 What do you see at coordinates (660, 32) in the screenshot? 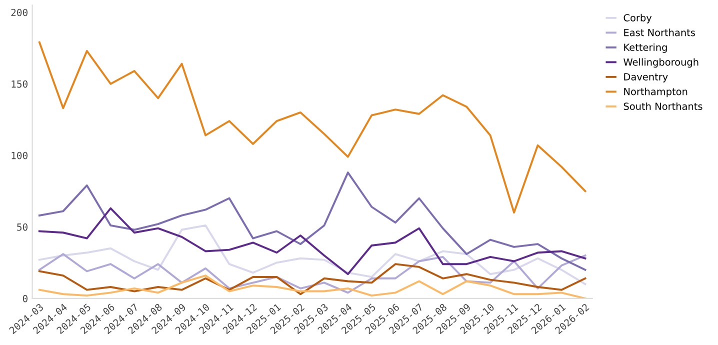
I see `legend-label: East Northants` at bounding box center [660, 32].